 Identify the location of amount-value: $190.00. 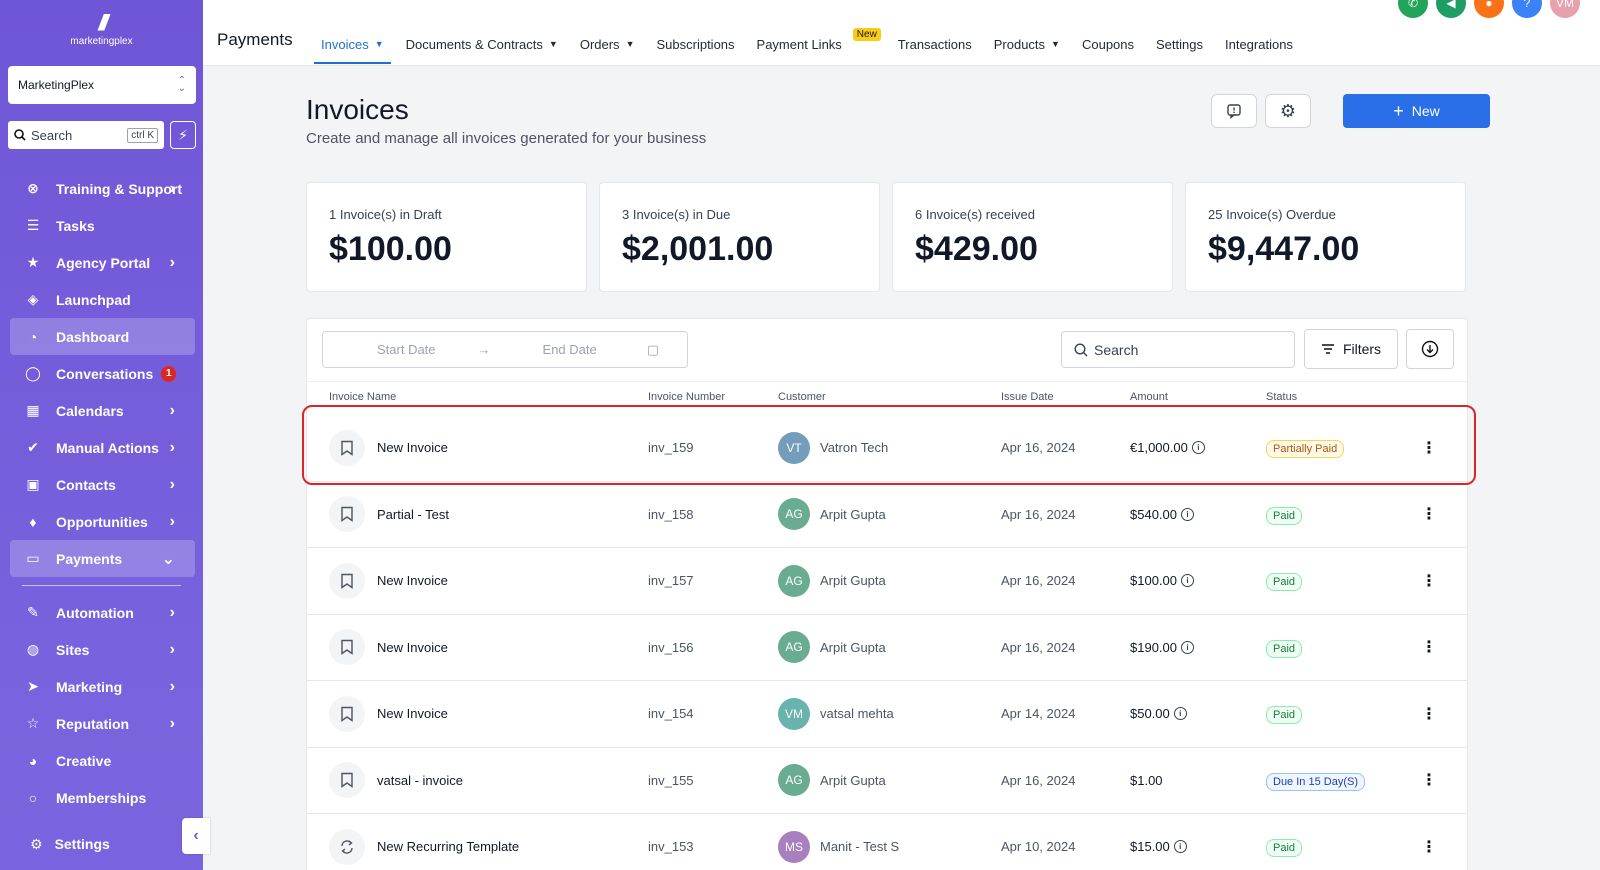
(1153, 647).